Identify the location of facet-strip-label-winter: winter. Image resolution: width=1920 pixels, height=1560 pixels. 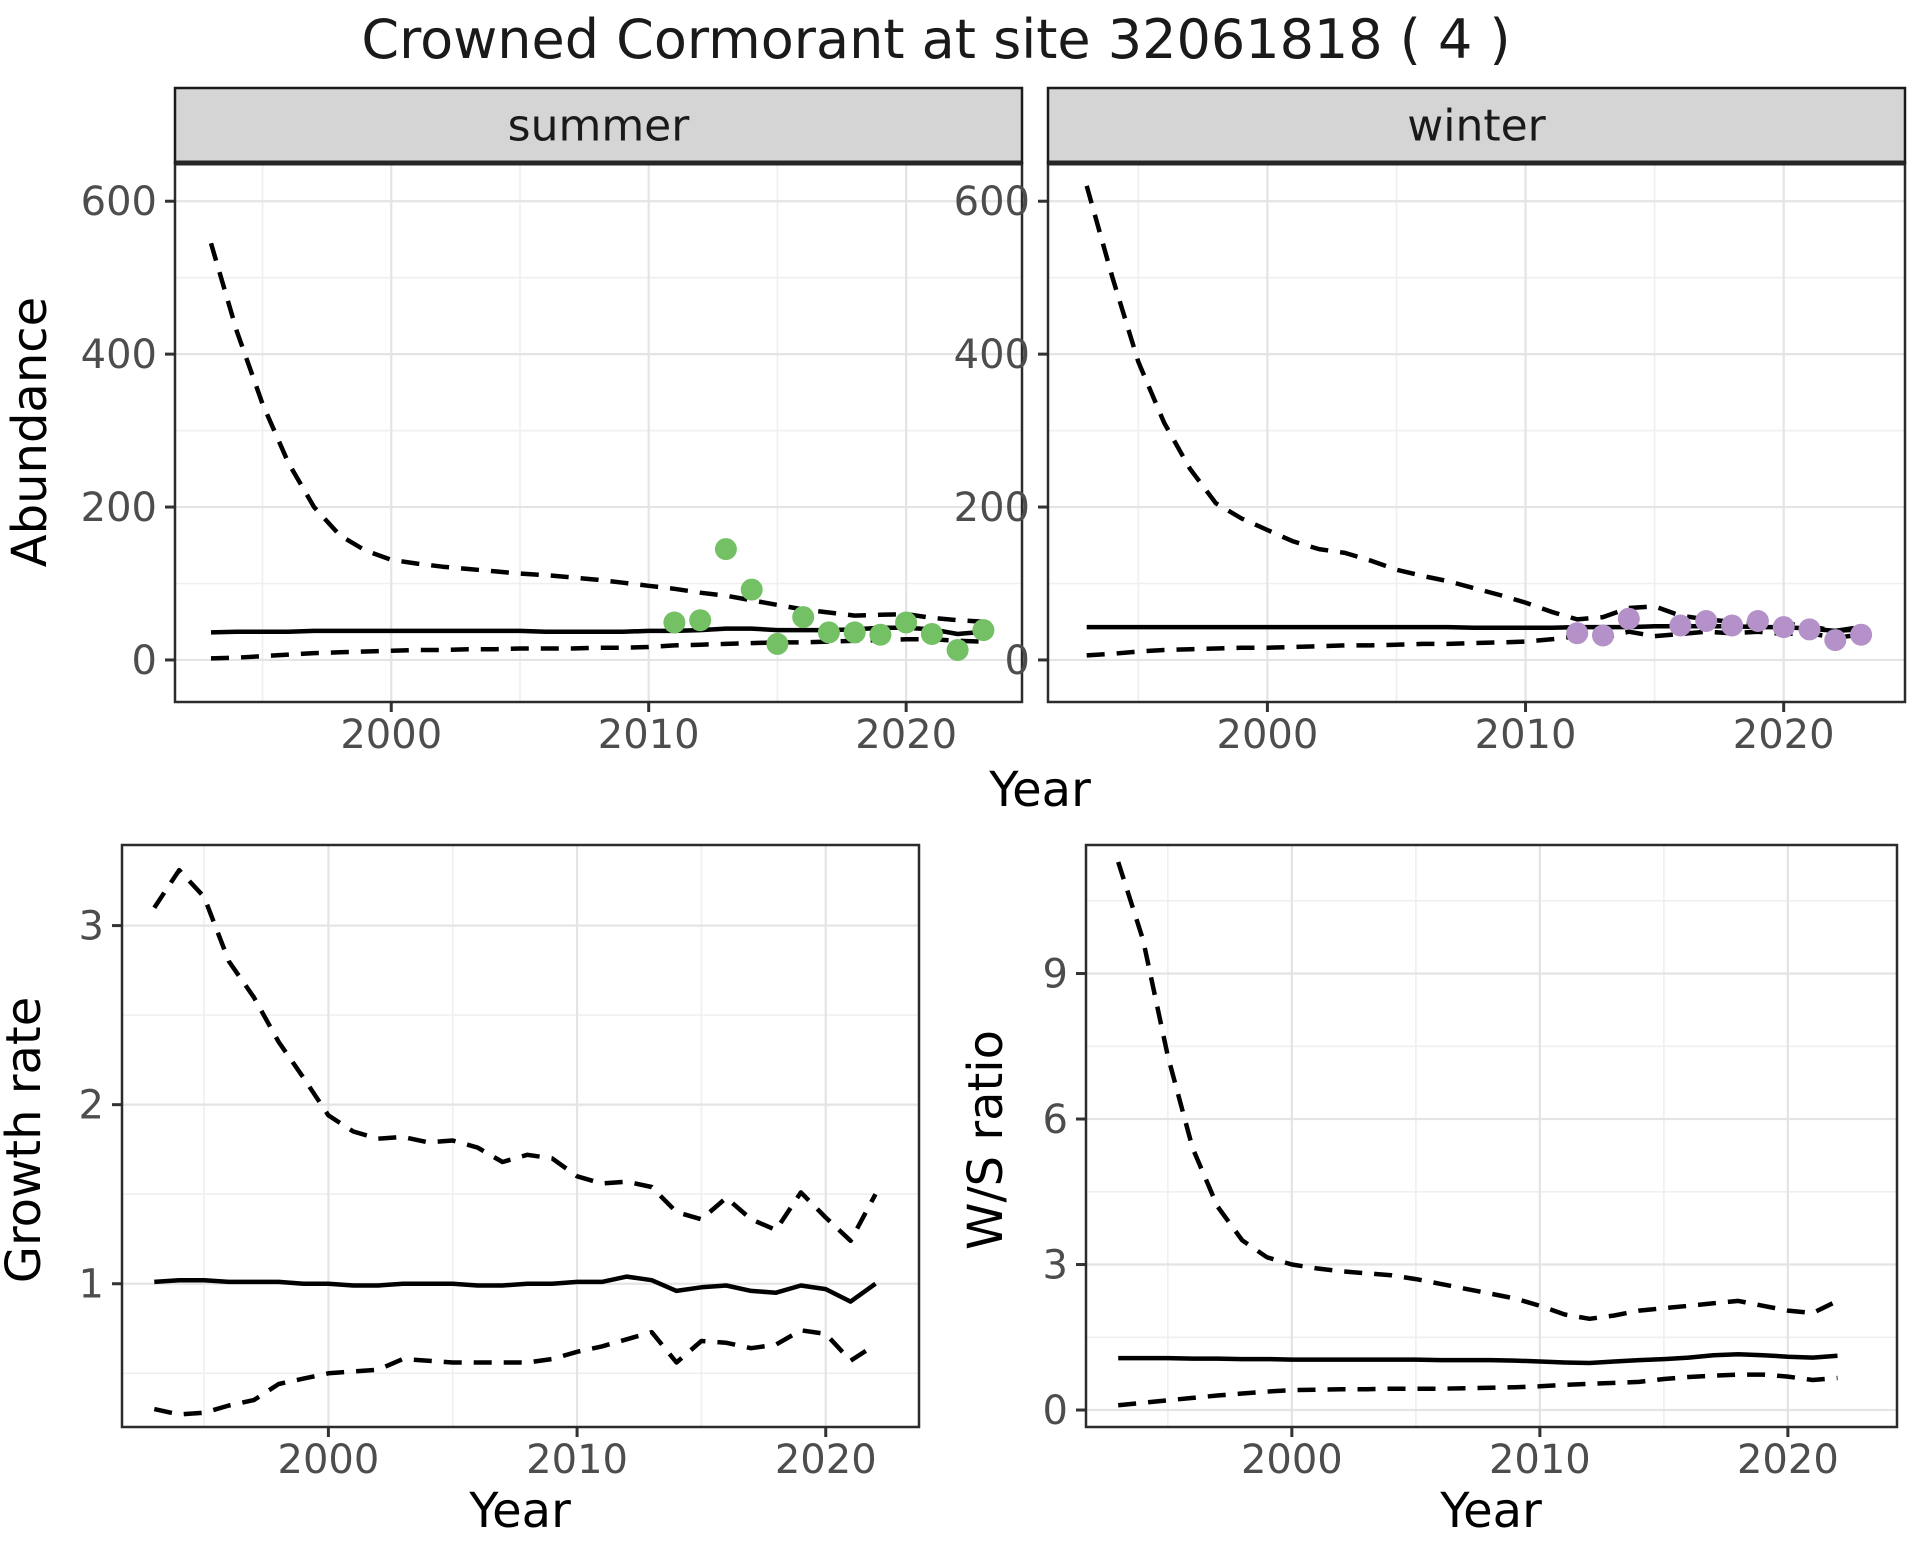
(1476, 126).